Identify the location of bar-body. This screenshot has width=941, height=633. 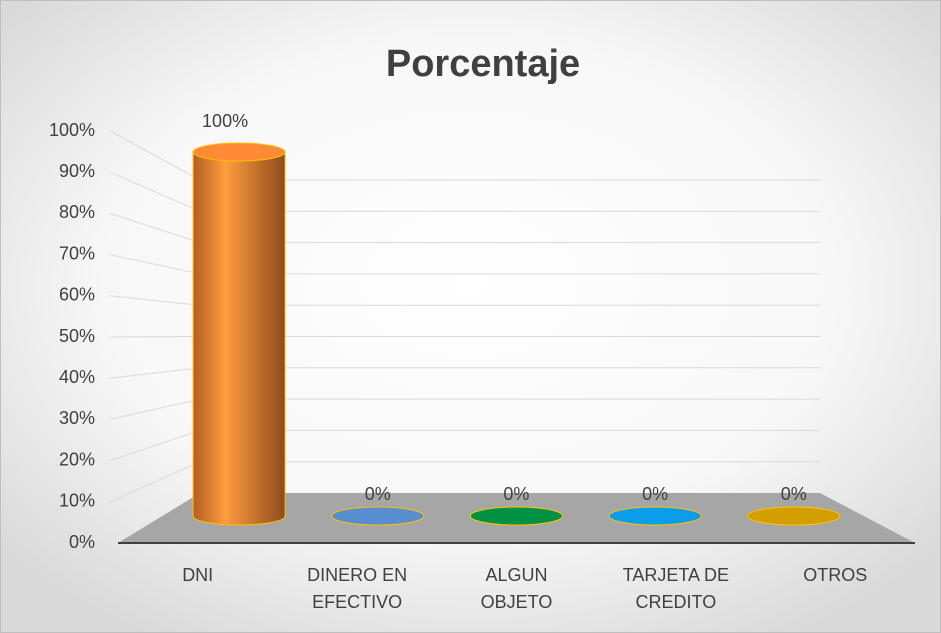
(239, 338).